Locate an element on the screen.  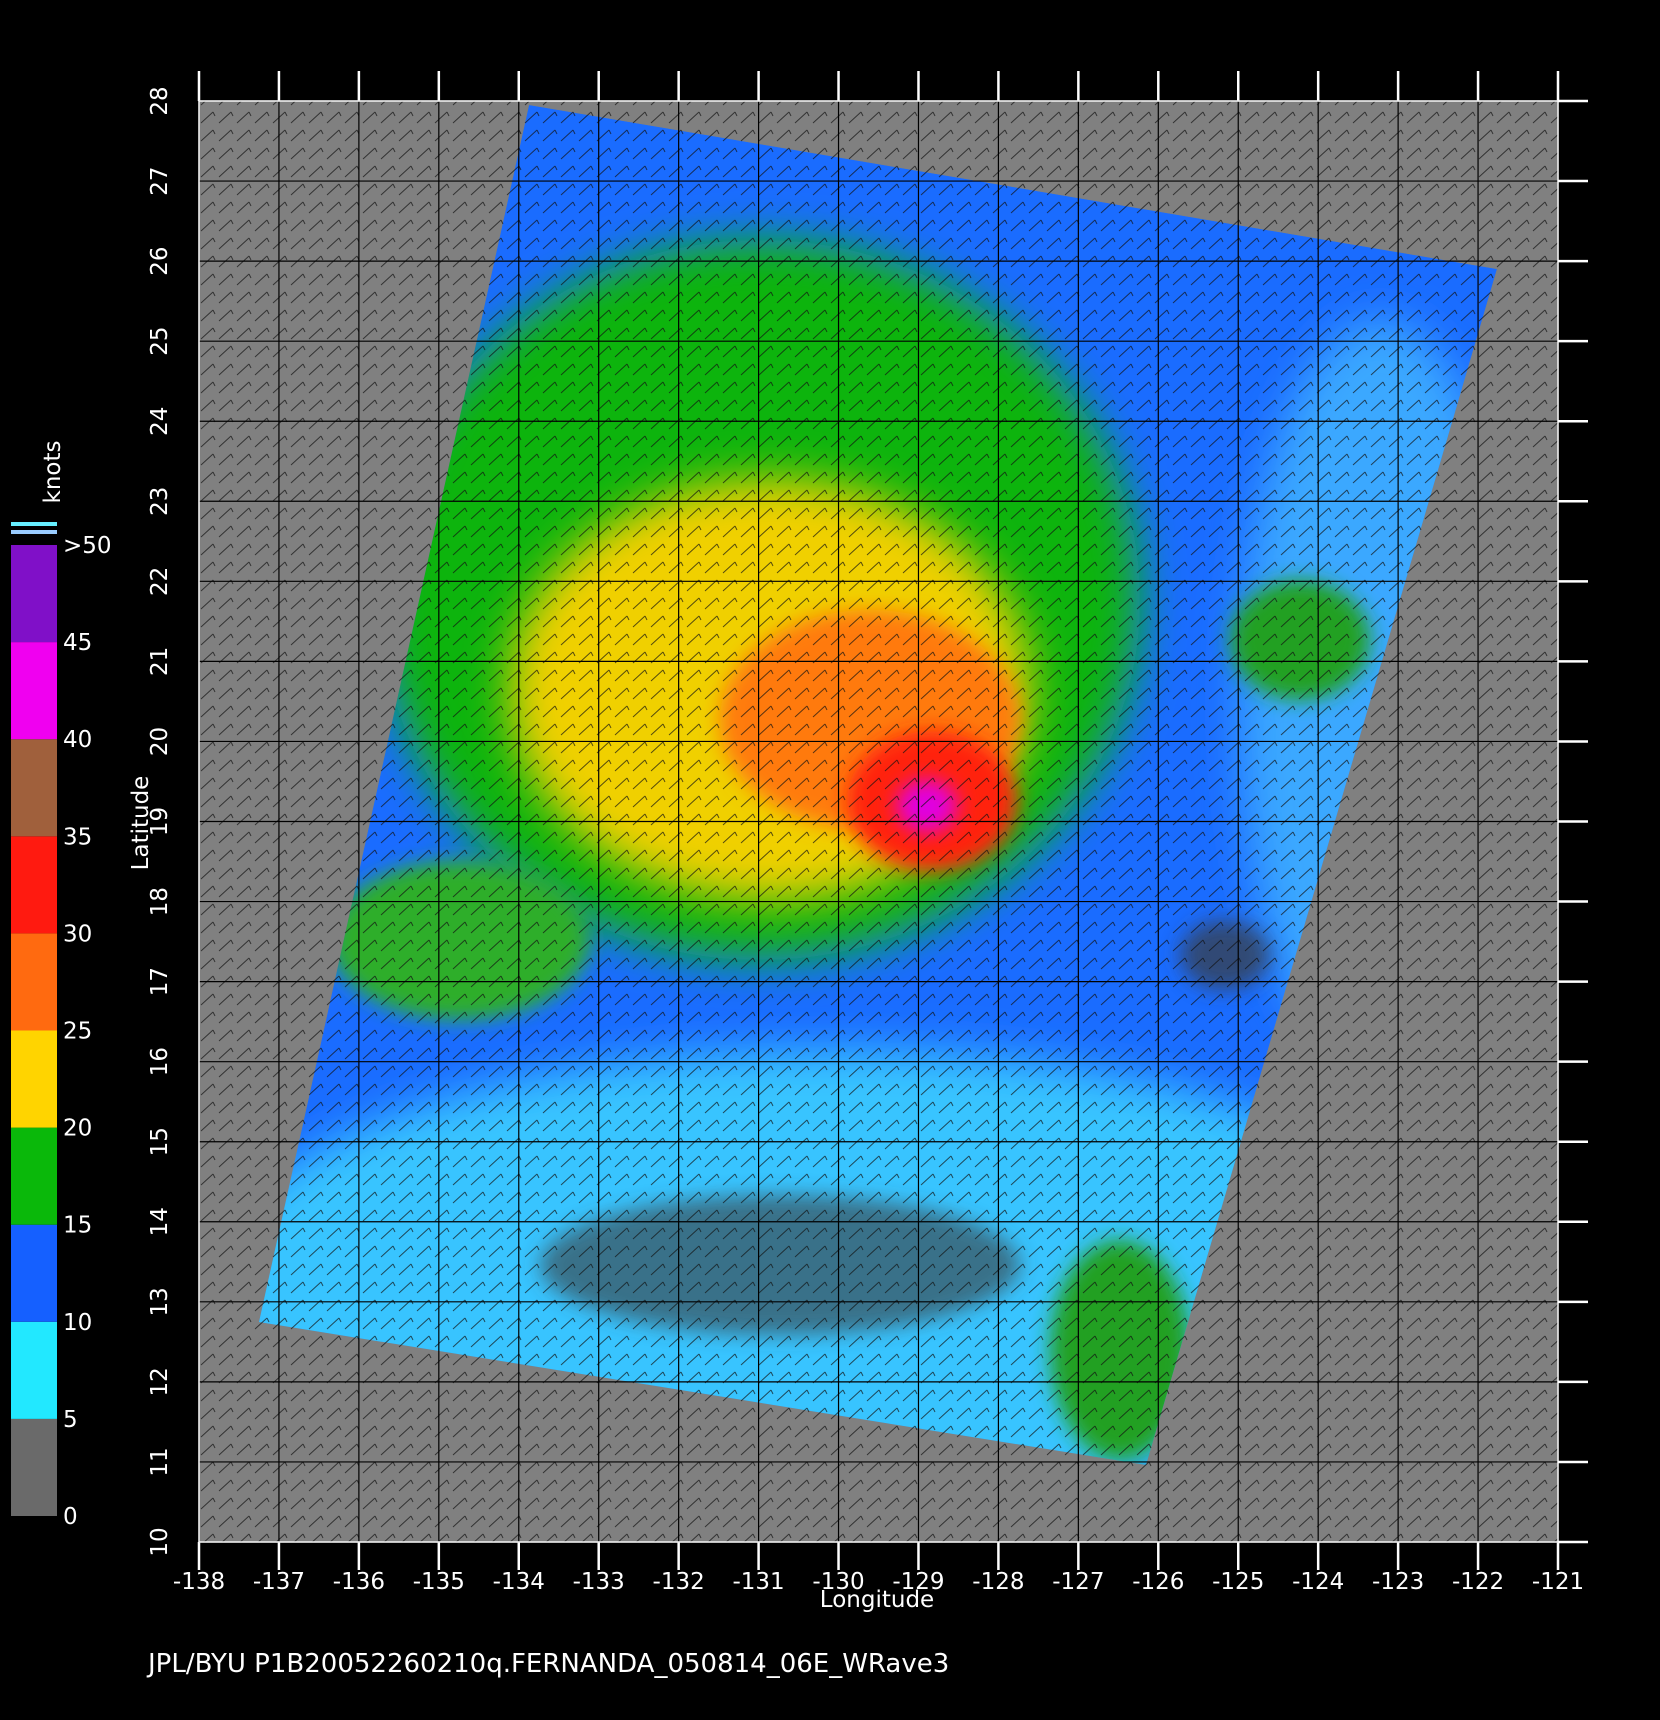
x-tick-label: -121 is located at coordinates (1558, 1582).